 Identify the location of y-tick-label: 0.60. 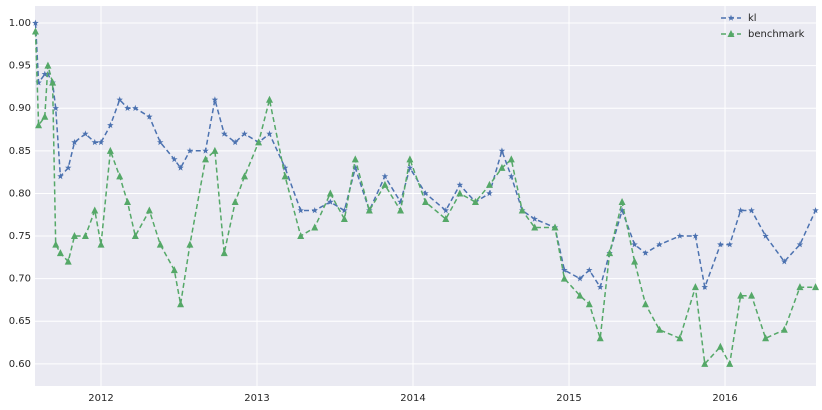
(20, 364).